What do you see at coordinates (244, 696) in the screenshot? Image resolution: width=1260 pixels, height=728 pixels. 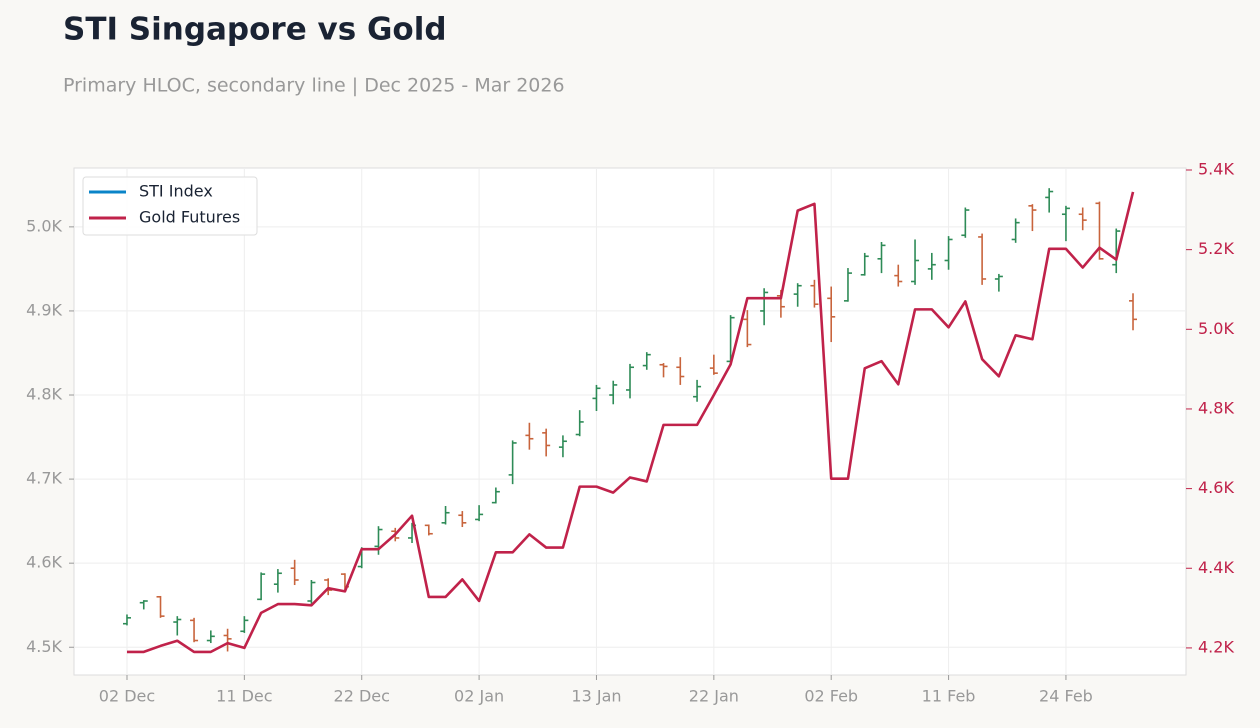 I see `x-tick-label: 11 Dec` at bounding box center [244, 696].